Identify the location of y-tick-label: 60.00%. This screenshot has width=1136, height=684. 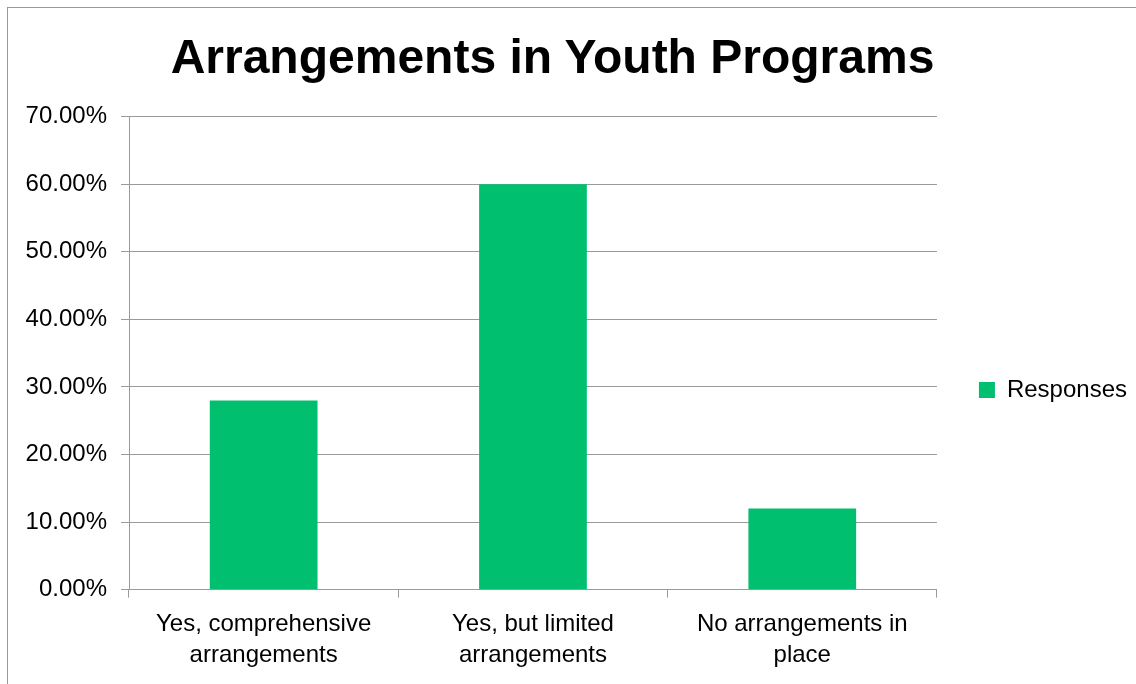
(66, 182).